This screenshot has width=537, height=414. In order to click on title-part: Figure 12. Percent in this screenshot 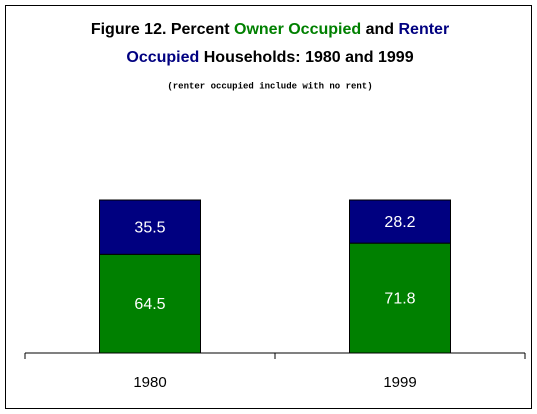, I will do `click(162, 29)`.